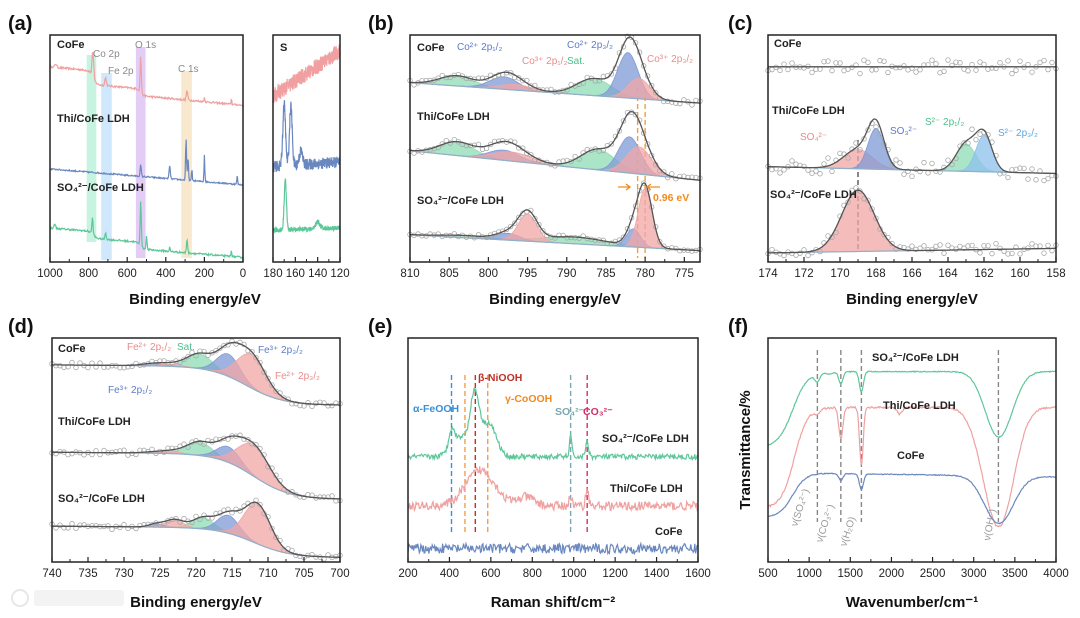 The width and height of the screenshot is (1080, 618). Describe the element at coordinates (490, 574) in the screenshot. I see `x-tick-label: 600` at that location.